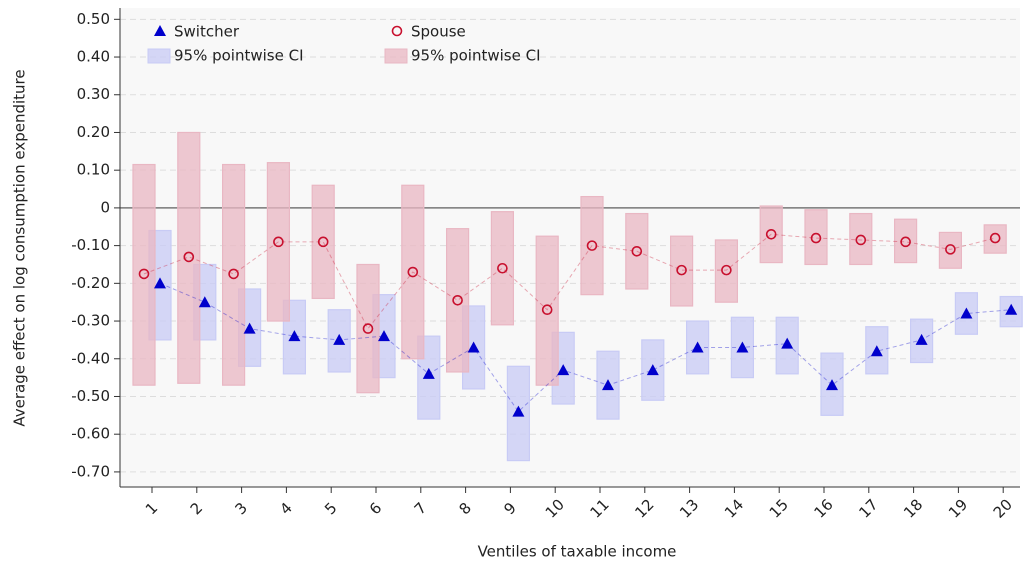 This screenshot has width=1035, height=568. What do you see at coordinates (93, 94) in the screenshot?
I see `y-tick-label: 0.30` at bounding box center [93, 94].